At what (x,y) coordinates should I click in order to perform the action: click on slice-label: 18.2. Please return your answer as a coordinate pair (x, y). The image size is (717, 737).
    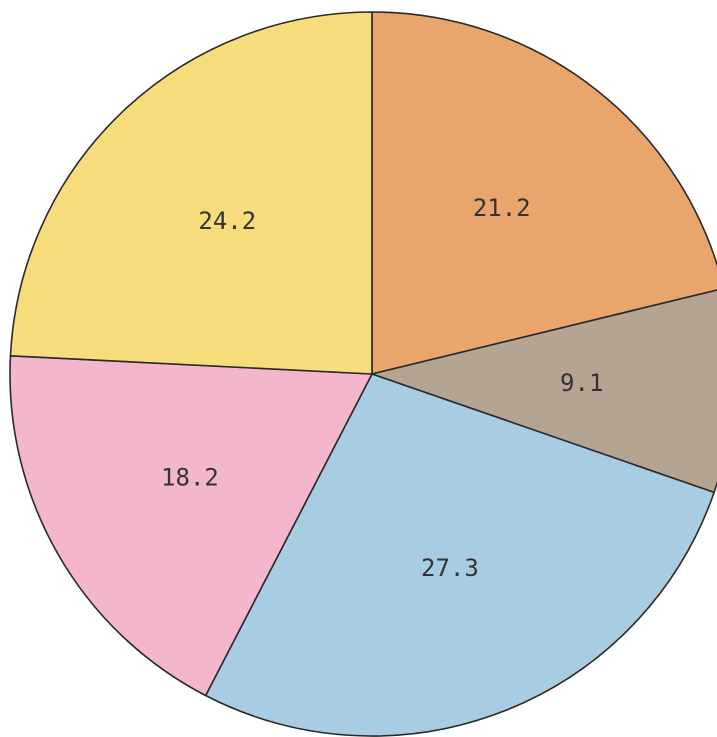
    Looking at the image, I should click on (190, 478).